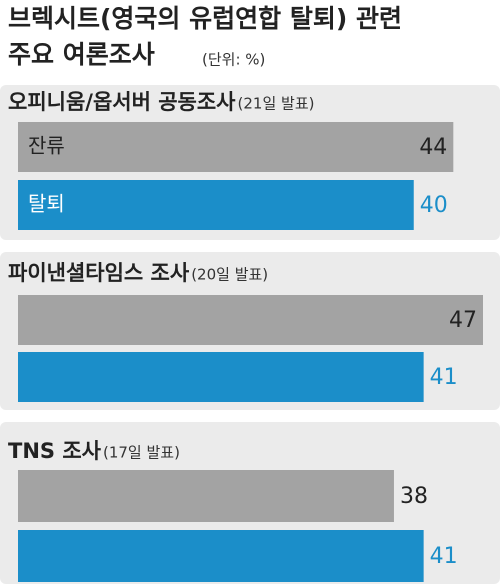  Describe the element at coordinates (276, 104) in the screenshot. I see `panel-subtitle: (21일 발표)` at that location.